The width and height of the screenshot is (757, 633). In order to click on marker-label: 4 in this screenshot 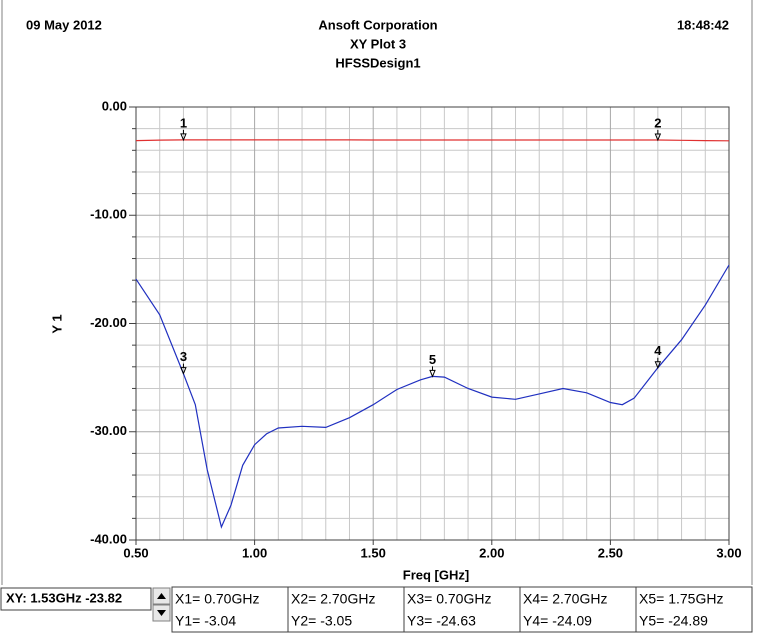, I will do `click(658, 350)`.